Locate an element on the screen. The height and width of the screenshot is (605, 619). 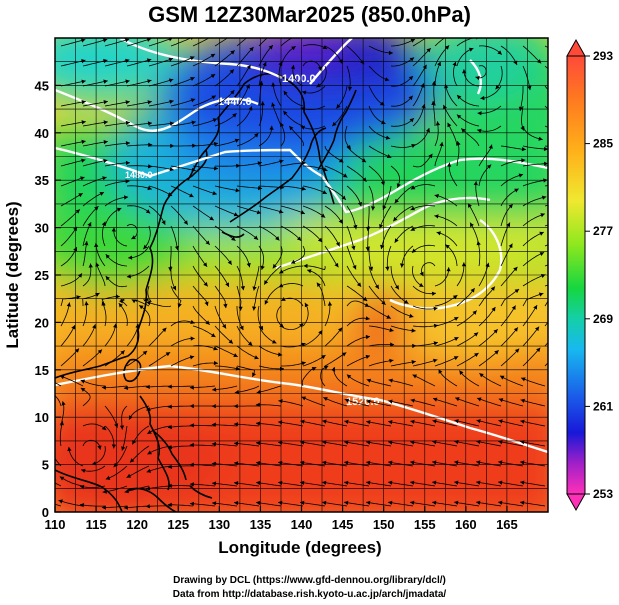
contour-label-1440: 1440.0 is located at coordinates (235, 102).